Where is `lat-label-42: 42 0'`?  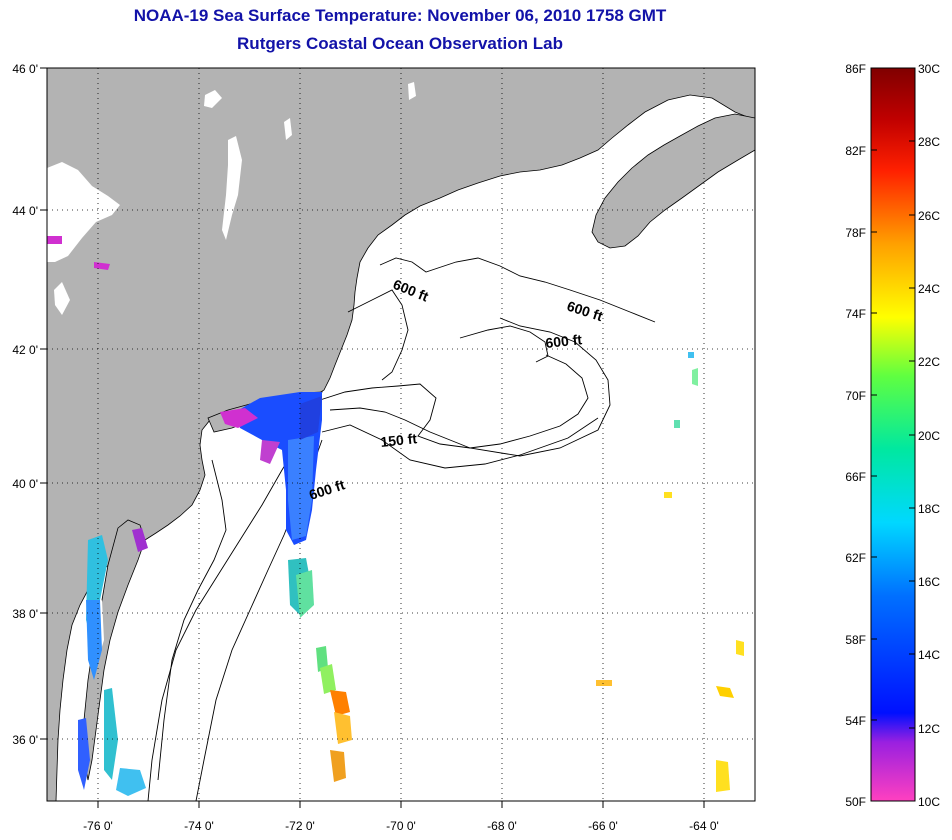 lat-label-42: 42 0' is located at coordinates (25, 350).